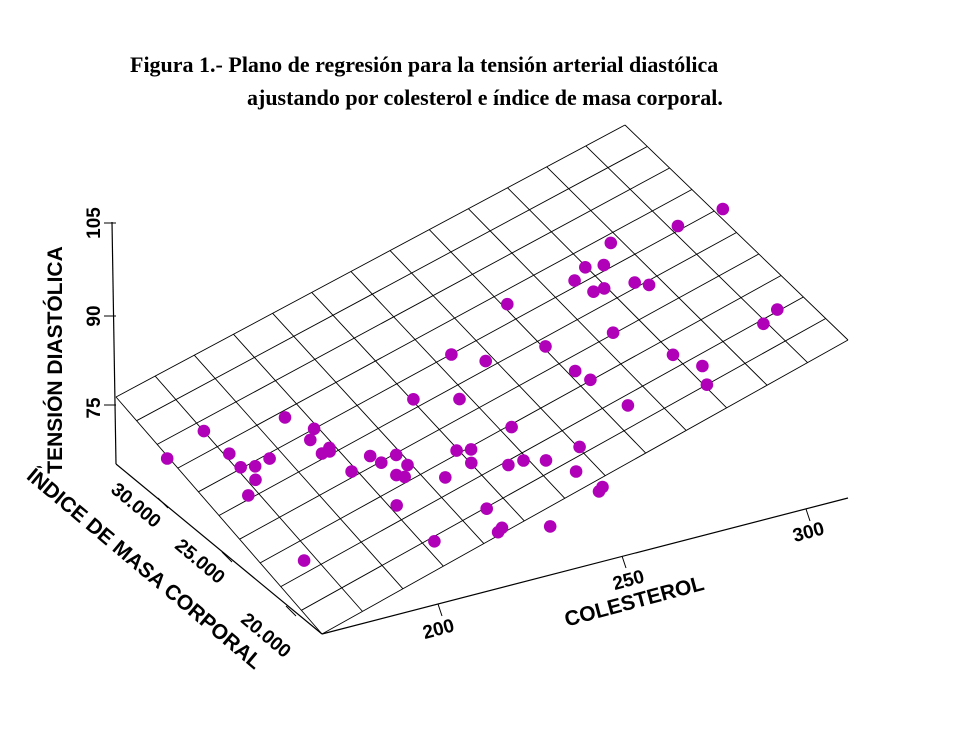  Describe the element at coordinates (94, 223) in the screenshot. I see `z-tick-label: 105` at that location.